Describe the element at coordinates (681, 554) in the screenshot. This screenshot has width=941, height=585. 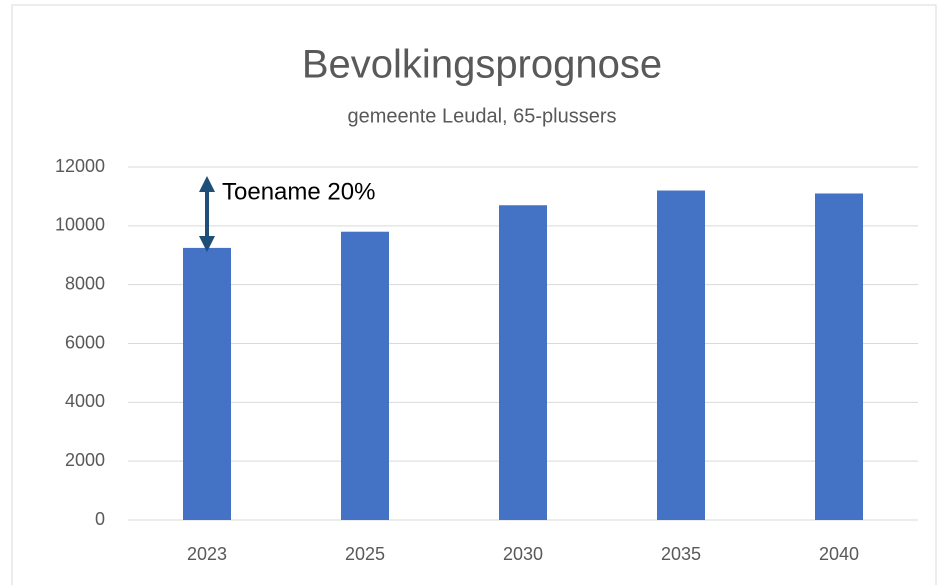
I see `x-tick-label: 2035` at that location.